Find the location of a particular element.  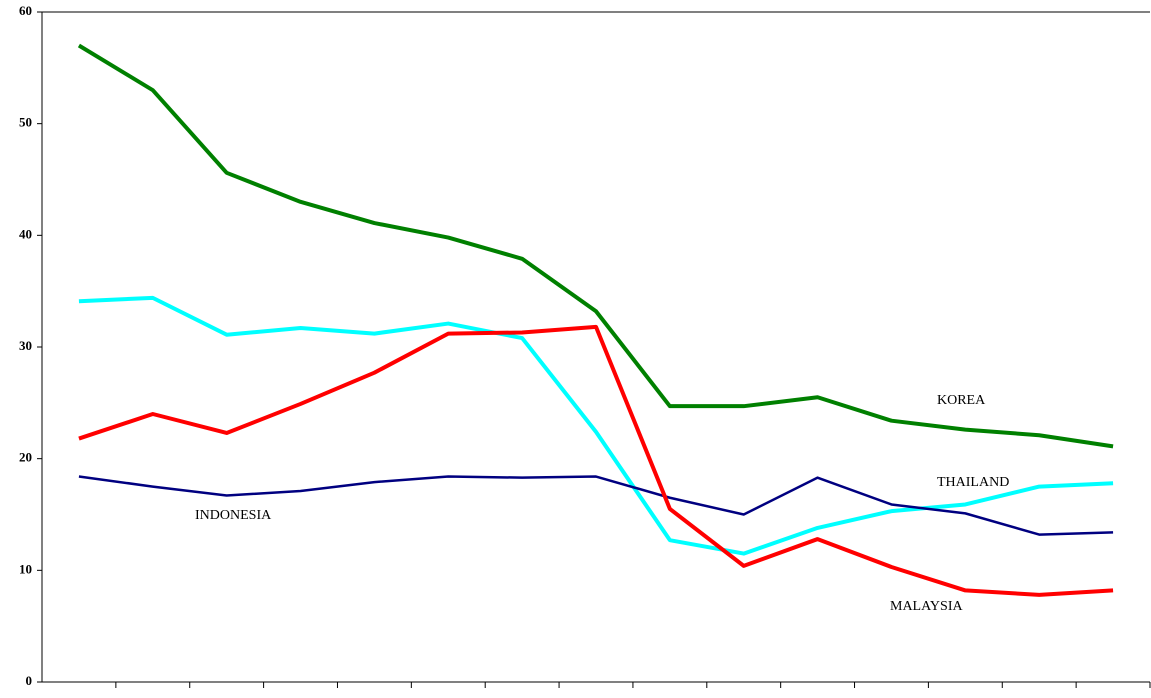

series-label: MALAYSIA is located at coordinates (926, 606).